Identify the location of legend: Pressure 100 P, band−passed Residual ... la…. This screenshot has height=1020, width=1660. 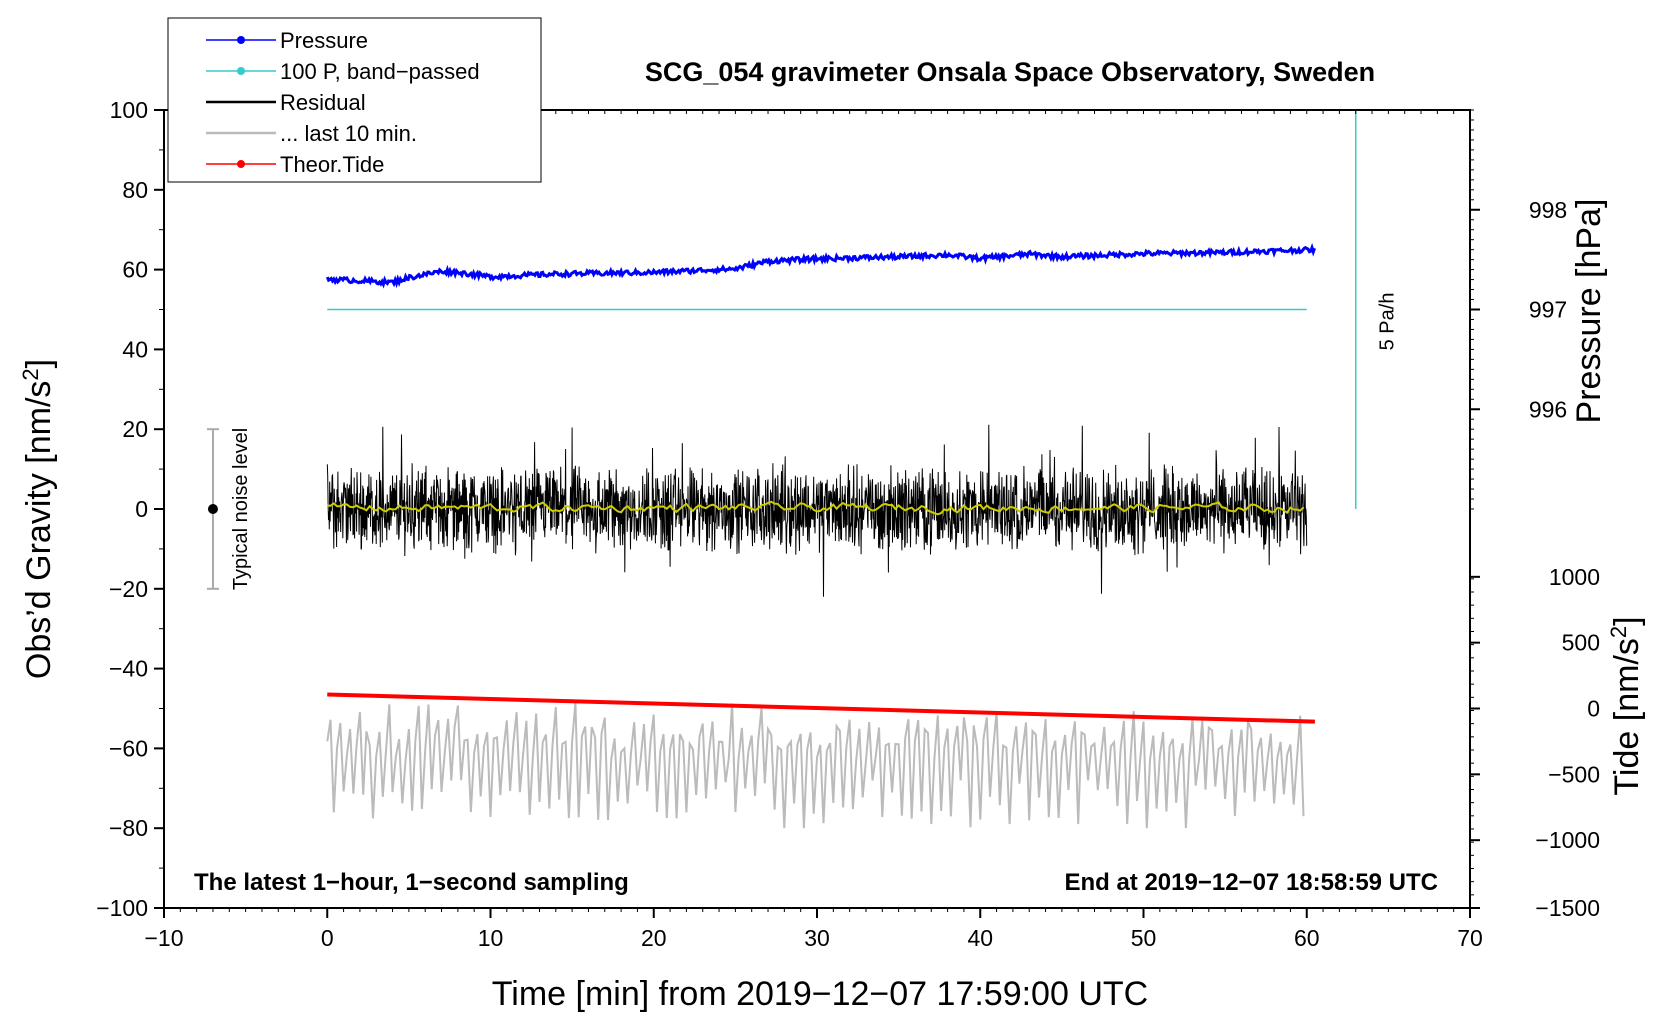
(354, 100).